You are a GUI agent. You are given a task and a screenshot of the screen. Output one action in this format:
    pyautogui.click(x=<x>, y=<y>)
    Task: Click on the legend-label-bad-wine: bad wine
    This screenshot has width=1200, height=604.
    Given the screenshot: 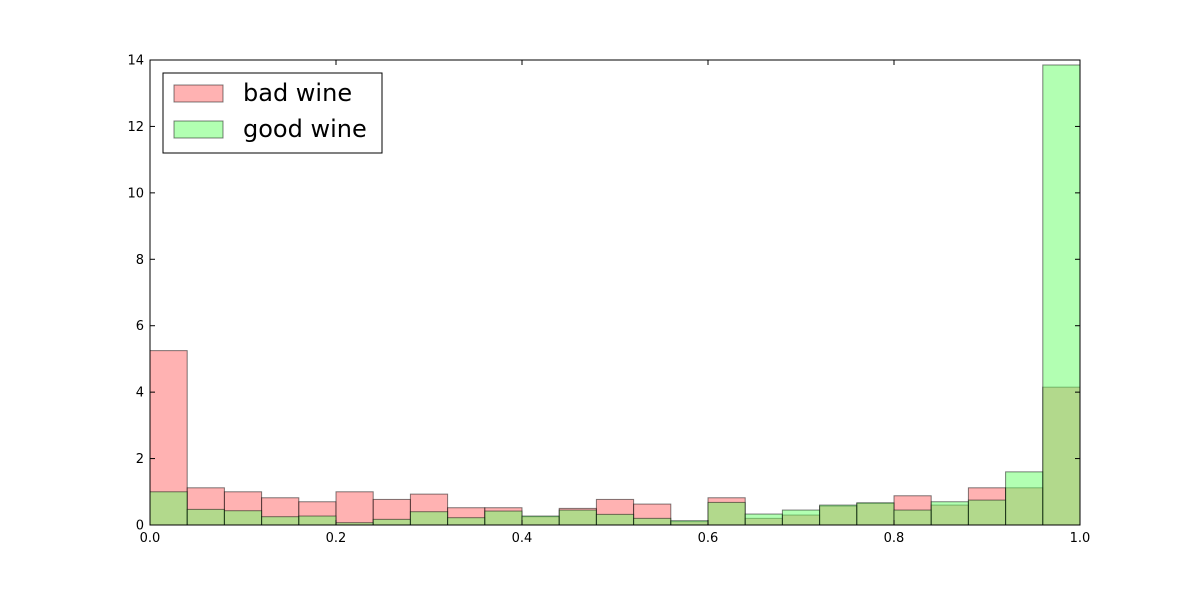 What is the action you would take?
    pyautogui.click(x=297, y=93)
    